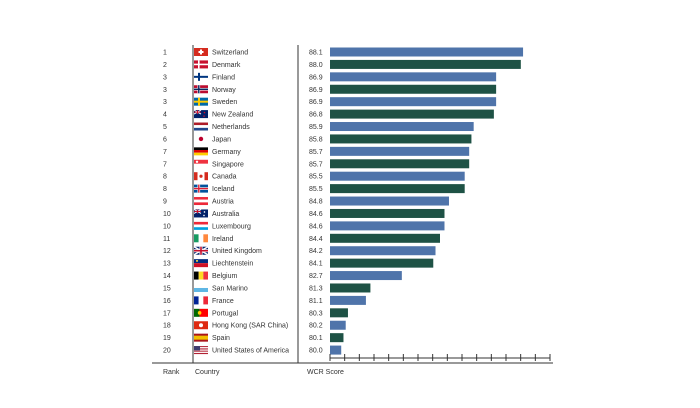 Image resolution: width=700 pixels, height=408 pixels. What do you see at coordinates (316, 164) in the screenshot?
I see `chart-row: 7 Singapore 85.7` at bounding box center [316, 164].